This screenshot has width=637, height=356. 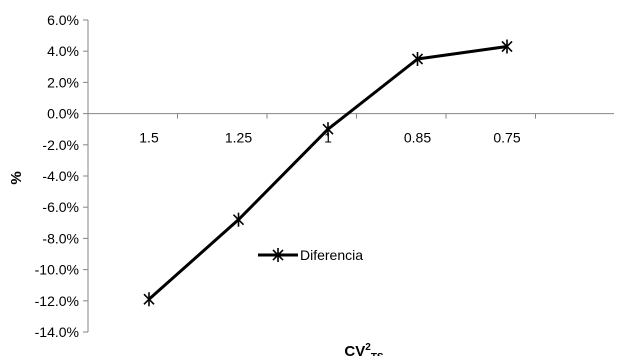 What do you see at coordinates (63, 51) in the screenshot?
I see `y-tick-label: 4.0%` at bounding box center [63, 51].